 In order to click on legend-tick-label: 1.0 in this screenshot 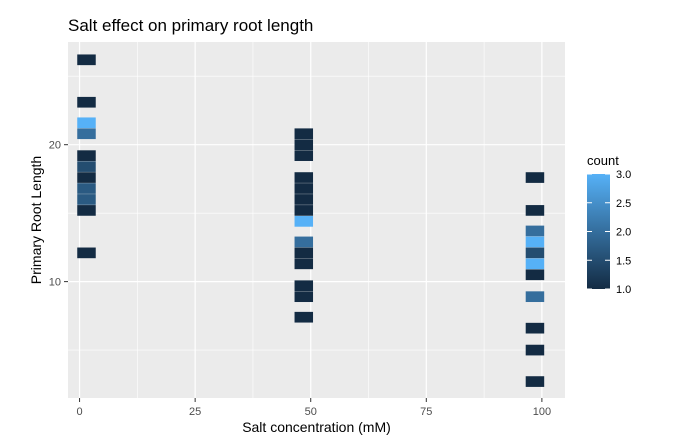, I will do `click(623, 290)`.